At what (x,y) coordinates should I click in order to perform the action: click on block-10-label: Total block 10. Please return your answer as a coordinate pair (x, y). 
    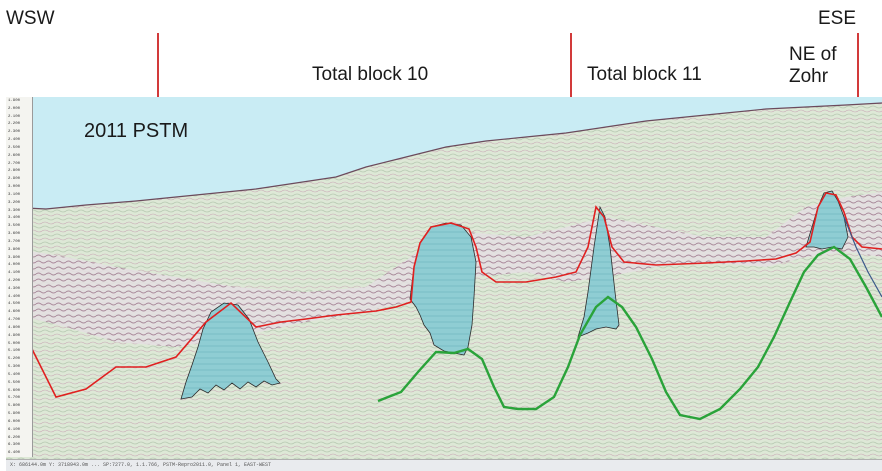
    Looking at the image, I should click on (370, 74).